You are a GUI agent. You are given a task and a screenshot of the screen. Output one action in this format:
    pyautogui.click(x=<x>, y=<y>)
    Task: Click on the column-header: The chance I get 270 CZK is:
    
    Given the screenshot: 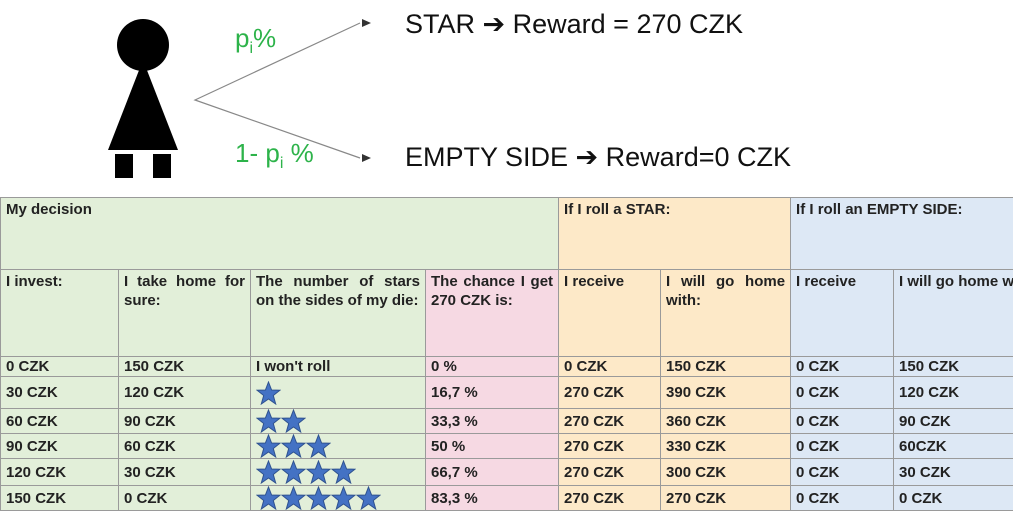 What is the action you would take?
    pyautogui.click(x=492, y=313)
    